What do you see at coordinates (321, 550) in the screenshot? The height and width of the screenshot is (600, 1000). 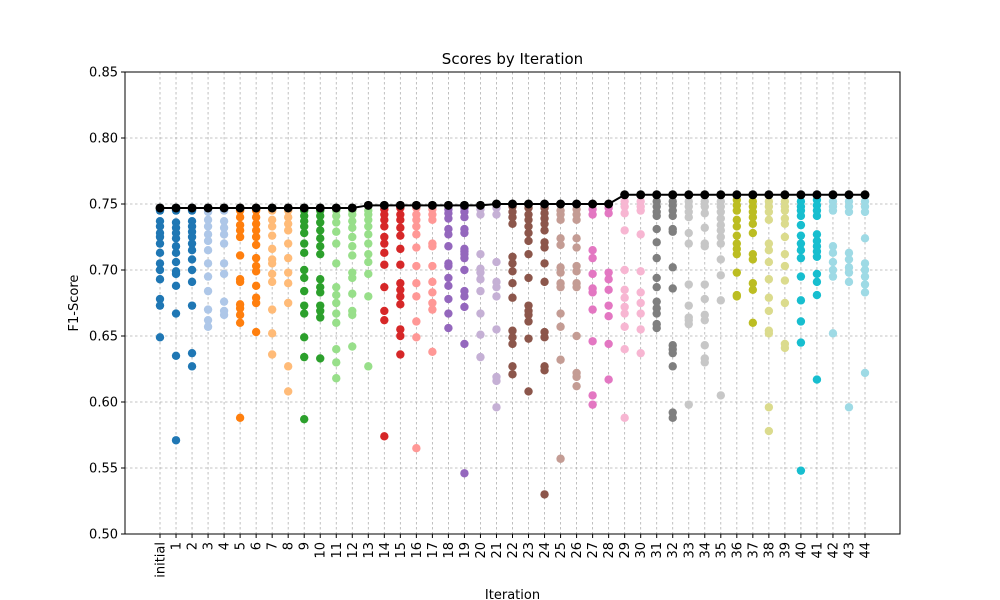 I see `x-tick-label: 10` at bounding box center [321, 550].